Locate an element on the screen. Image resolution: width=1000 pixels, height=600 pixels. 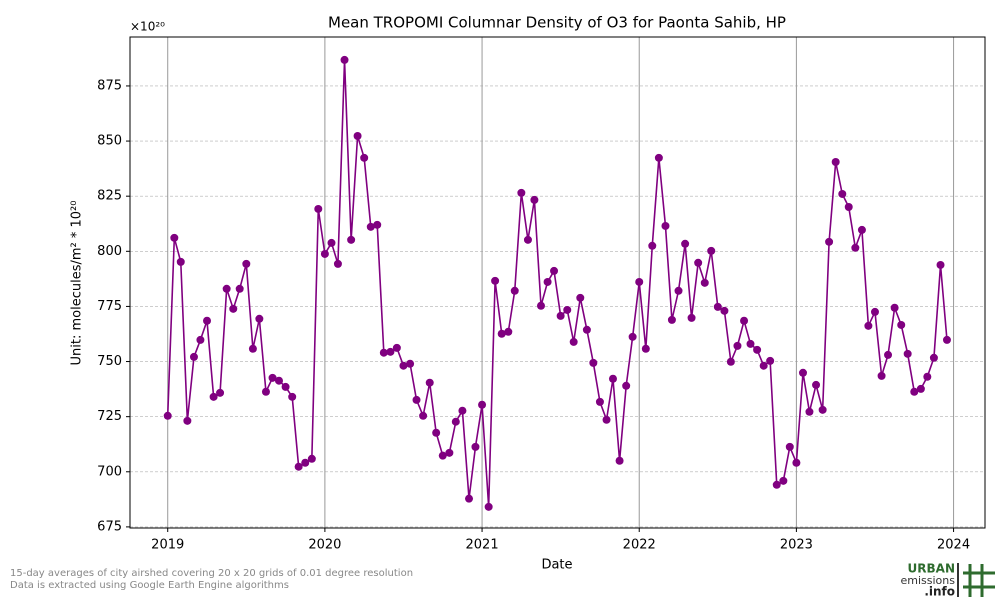
x-tick-label: 2021 is located at coordinates (482, 545).